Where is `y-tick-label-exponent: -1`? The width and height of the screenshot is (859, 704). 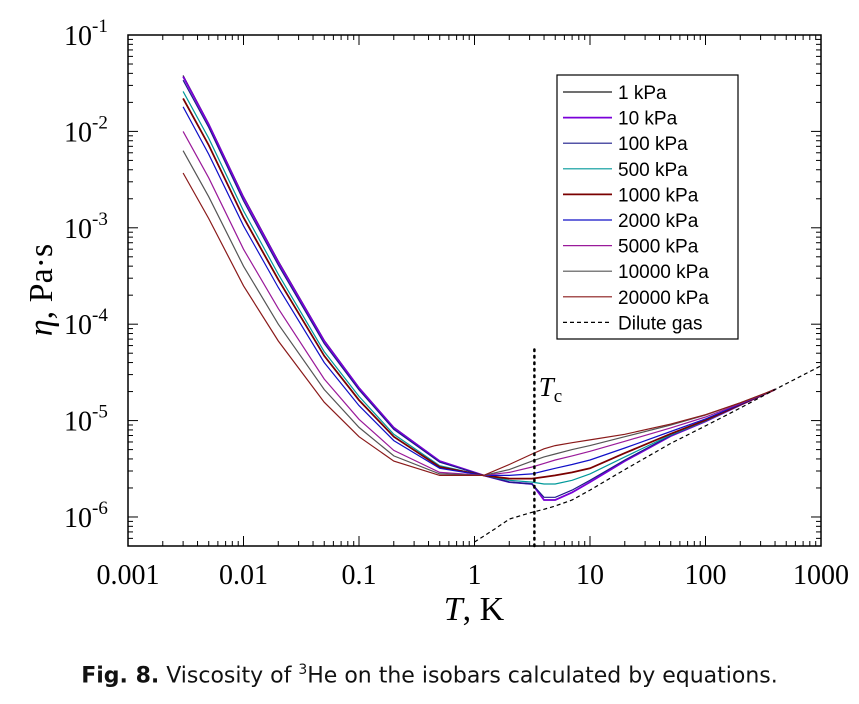 y-tick-label-exponent: -1 is located at coordinates (100, 26).